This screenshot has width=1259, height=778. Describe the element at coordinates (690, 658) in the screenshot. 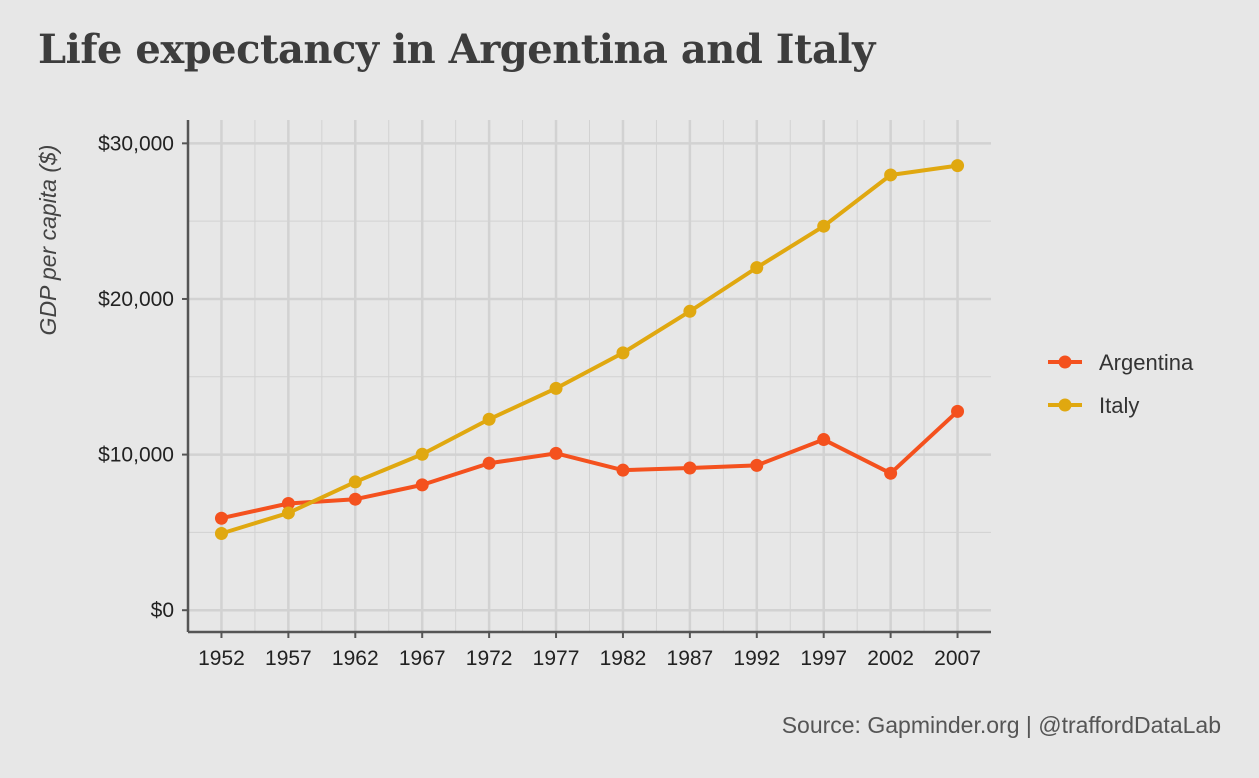

I see `x-tick-label: 1987` at that location.